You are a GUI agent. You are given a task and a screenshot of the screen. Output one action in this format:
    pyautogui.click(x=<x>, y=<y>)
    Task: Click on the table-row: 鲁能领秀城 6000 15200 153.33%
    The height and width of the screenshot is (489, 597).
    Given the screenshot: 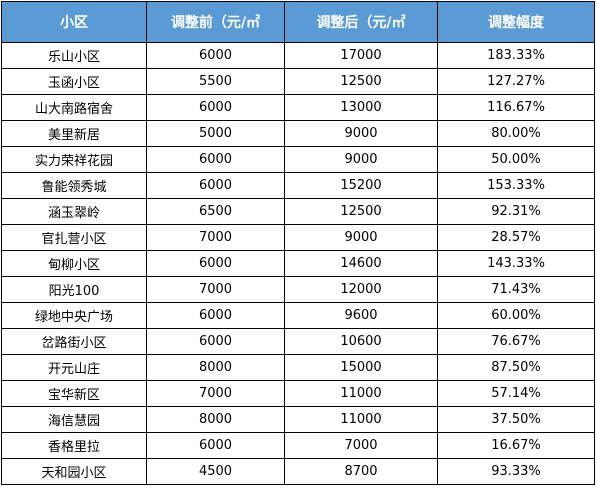 What is the action you would take?
    pyautogui.click(x=298, y=185)
    